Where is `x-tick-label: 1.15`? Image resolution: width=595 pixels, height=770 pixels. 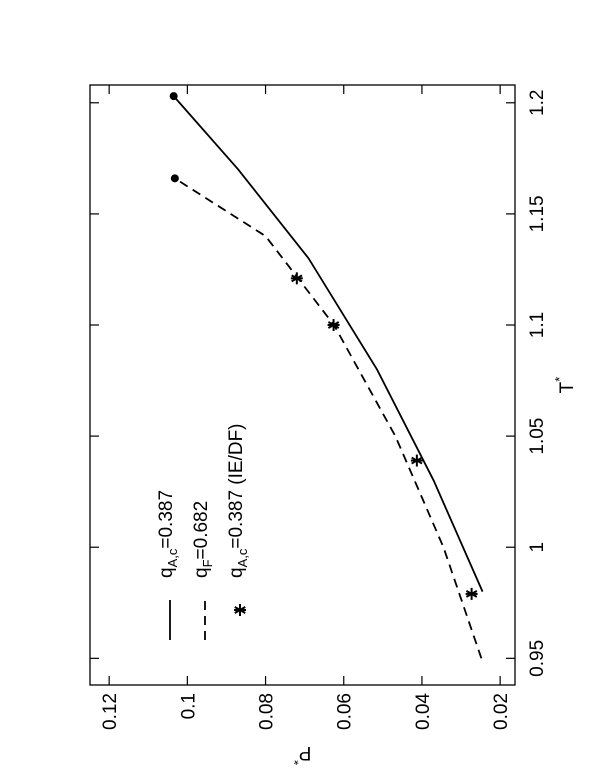
x-tick-label: 1.15 is located at coordinates (537, 213).